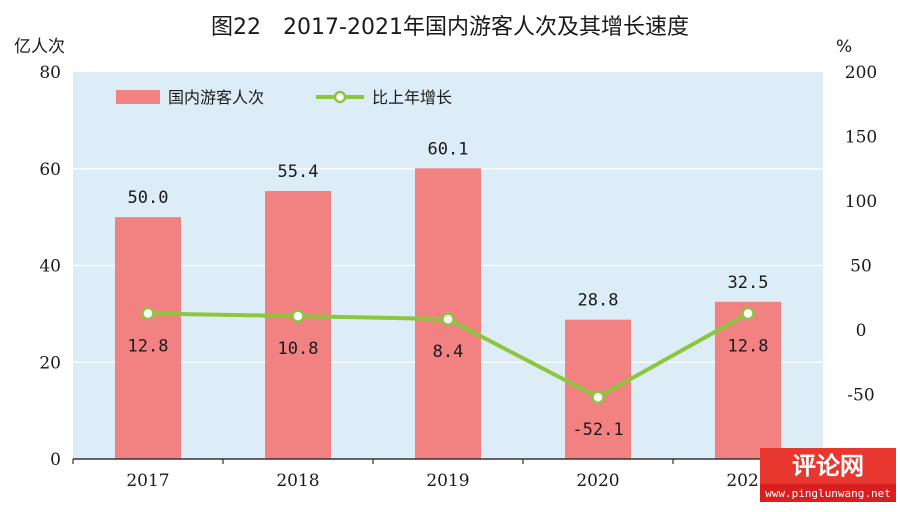 The image size is (900, 512). I want to click on watermark-url: www.pinglunwang.net, so click(828, 493).